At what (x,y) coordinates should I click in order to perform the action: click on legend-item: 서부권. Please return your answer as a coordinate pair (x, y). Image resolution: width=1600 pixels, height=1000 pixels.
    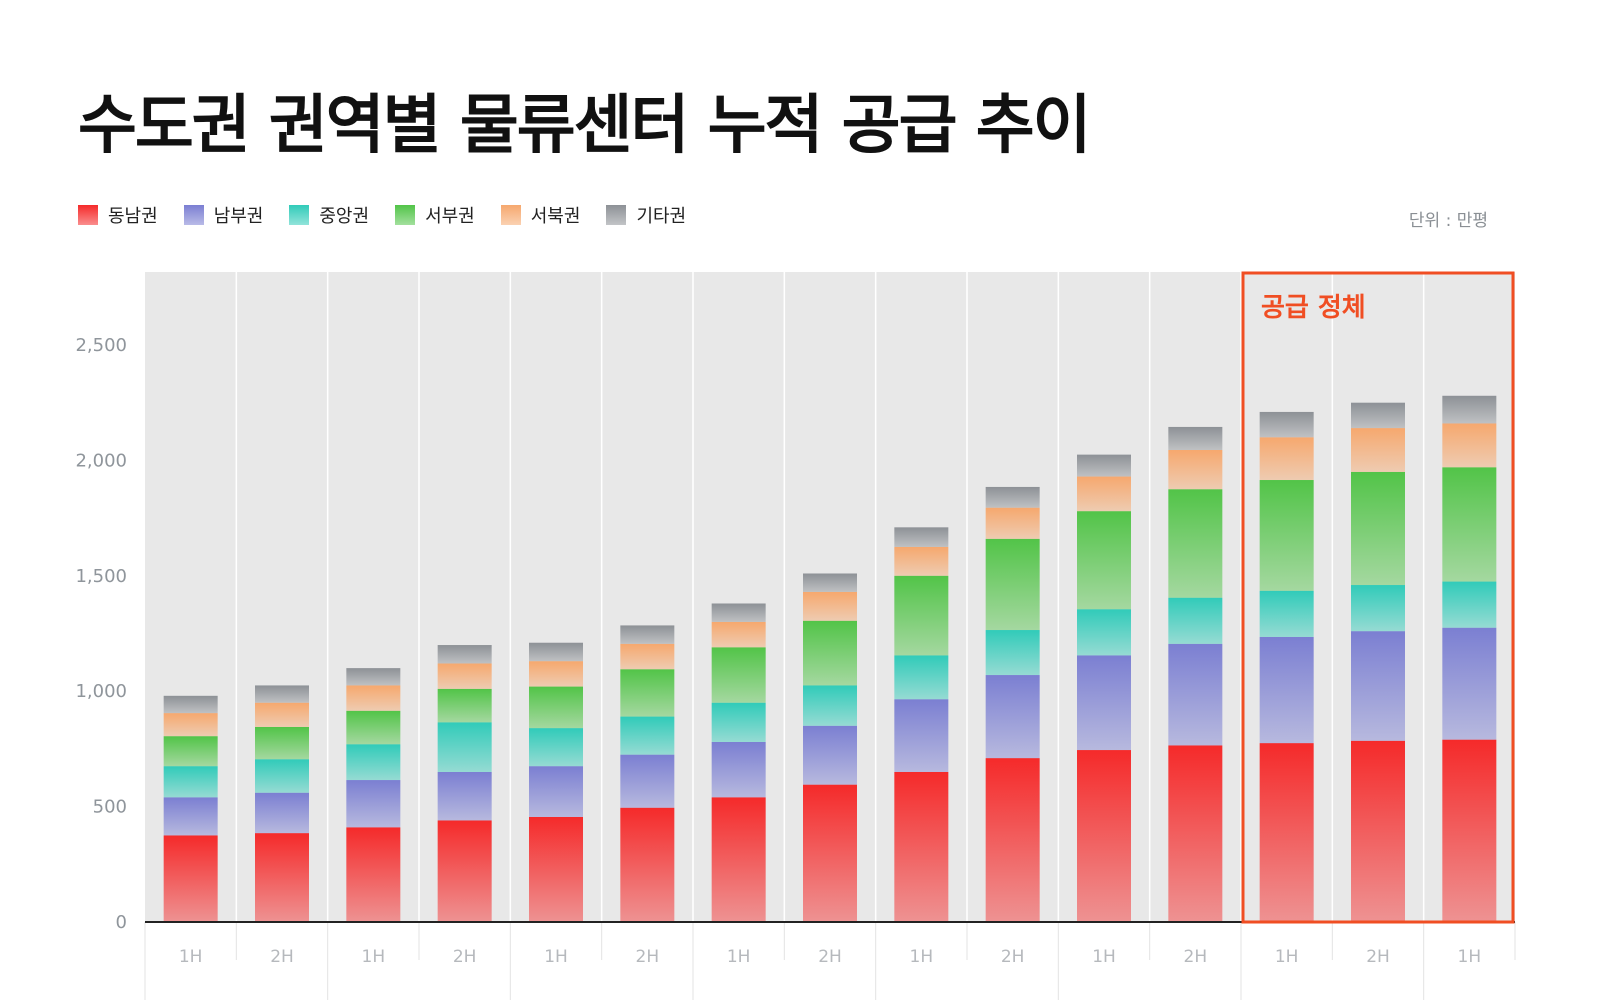
    Looking at the image, I should click on (435, 215).